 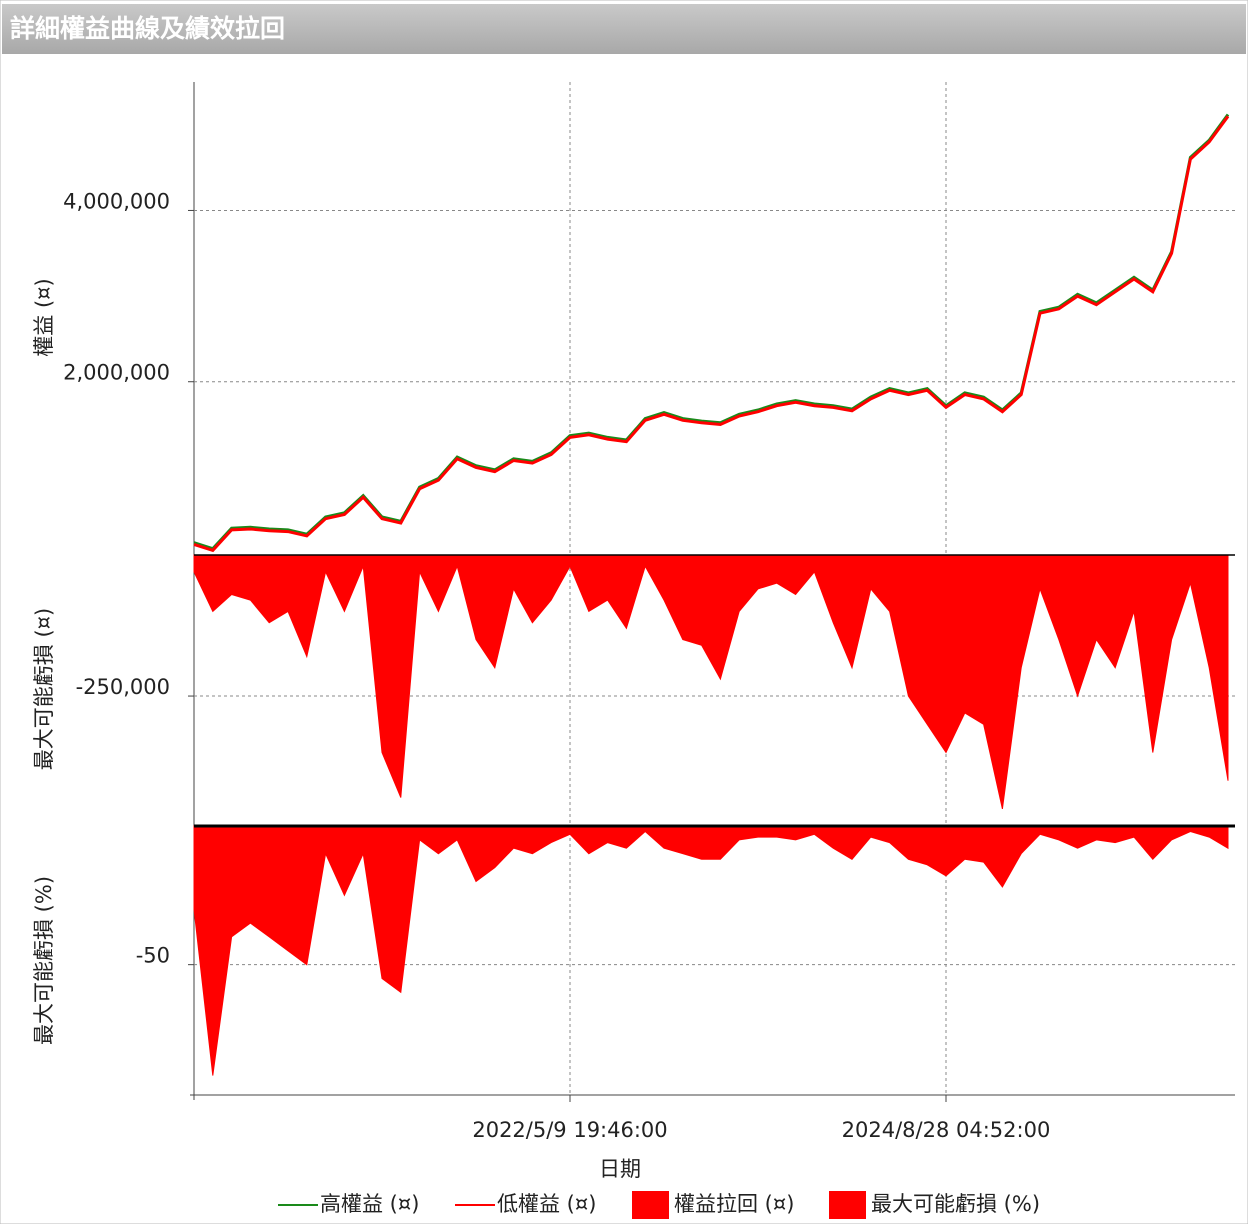 What do you see at coordinates (44, 689) in the screenshot?
I see `y-axis-label: 最大可能虧損 (¤)` at bounding box center [44, 689].